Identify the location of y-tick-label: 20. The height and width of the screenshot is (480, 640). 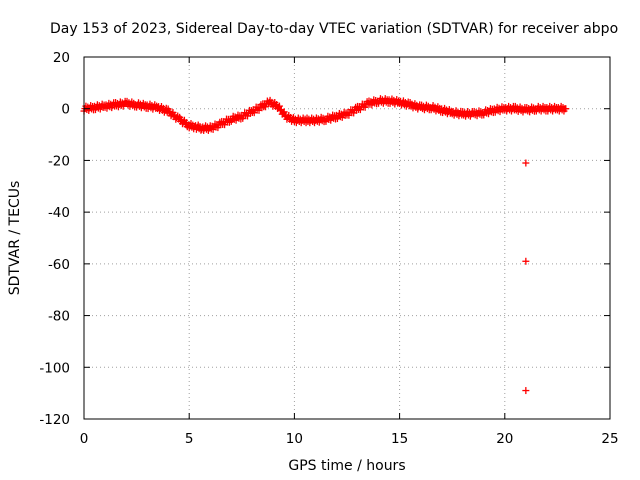
(61, 58).